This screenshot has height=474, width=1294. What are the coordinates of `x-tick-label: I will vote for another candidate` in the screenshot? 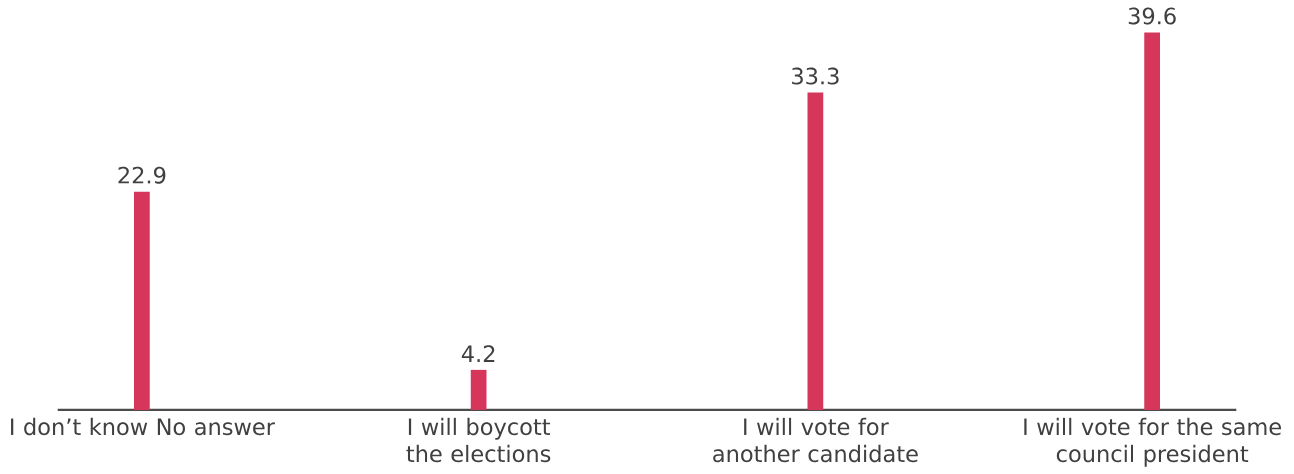 It's located at (815, 440).